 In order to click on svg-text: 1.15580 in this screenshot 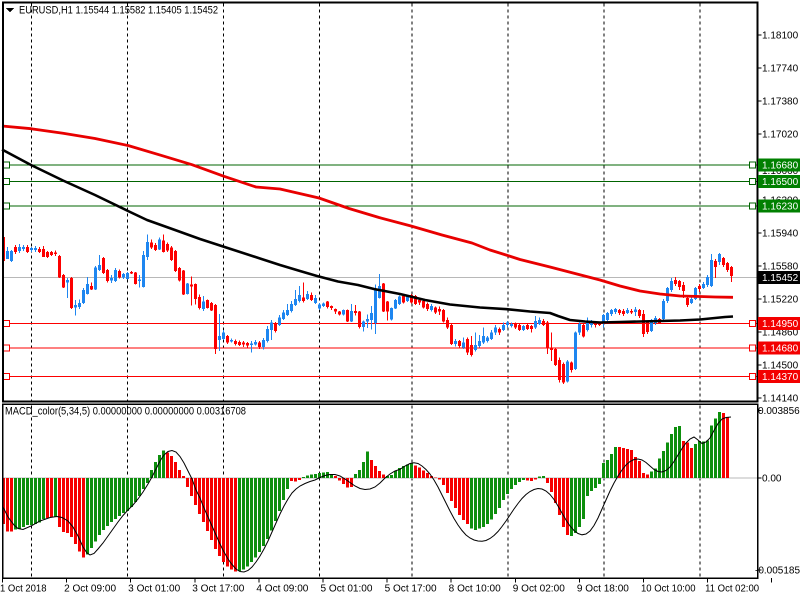, I will do `click(780, 267)`.